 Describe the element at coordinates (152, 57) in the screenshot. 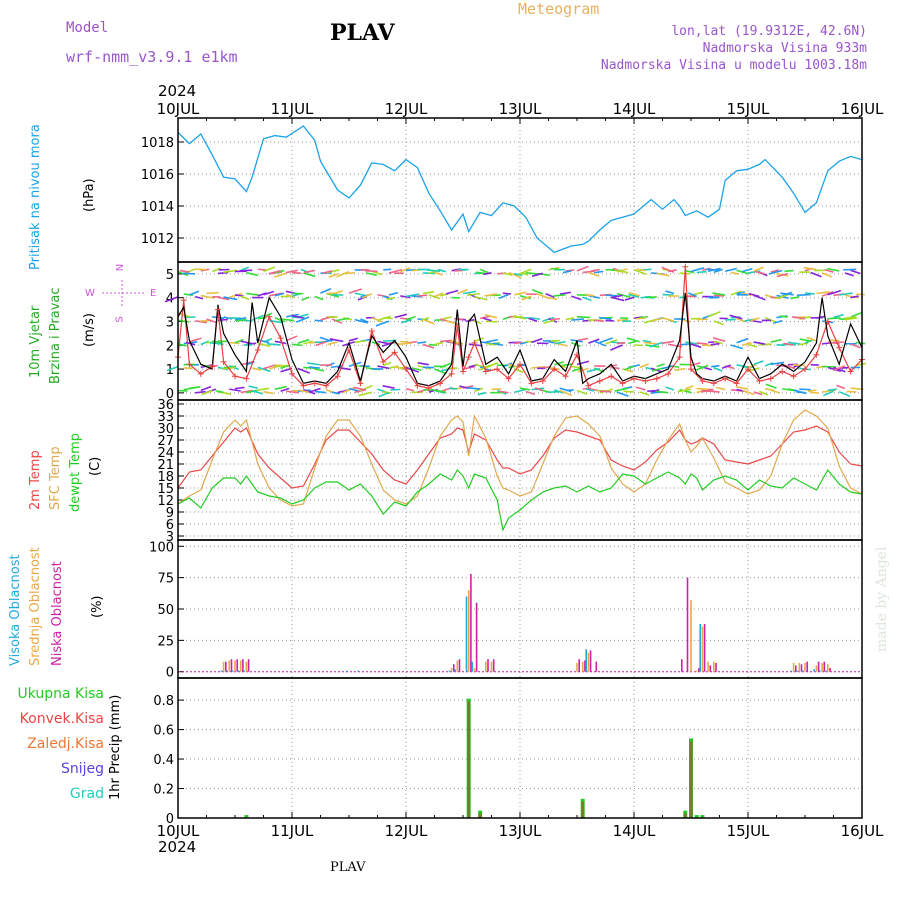

I see `model-name: wrf-nmm_v3.9.1 e1km` at that location.